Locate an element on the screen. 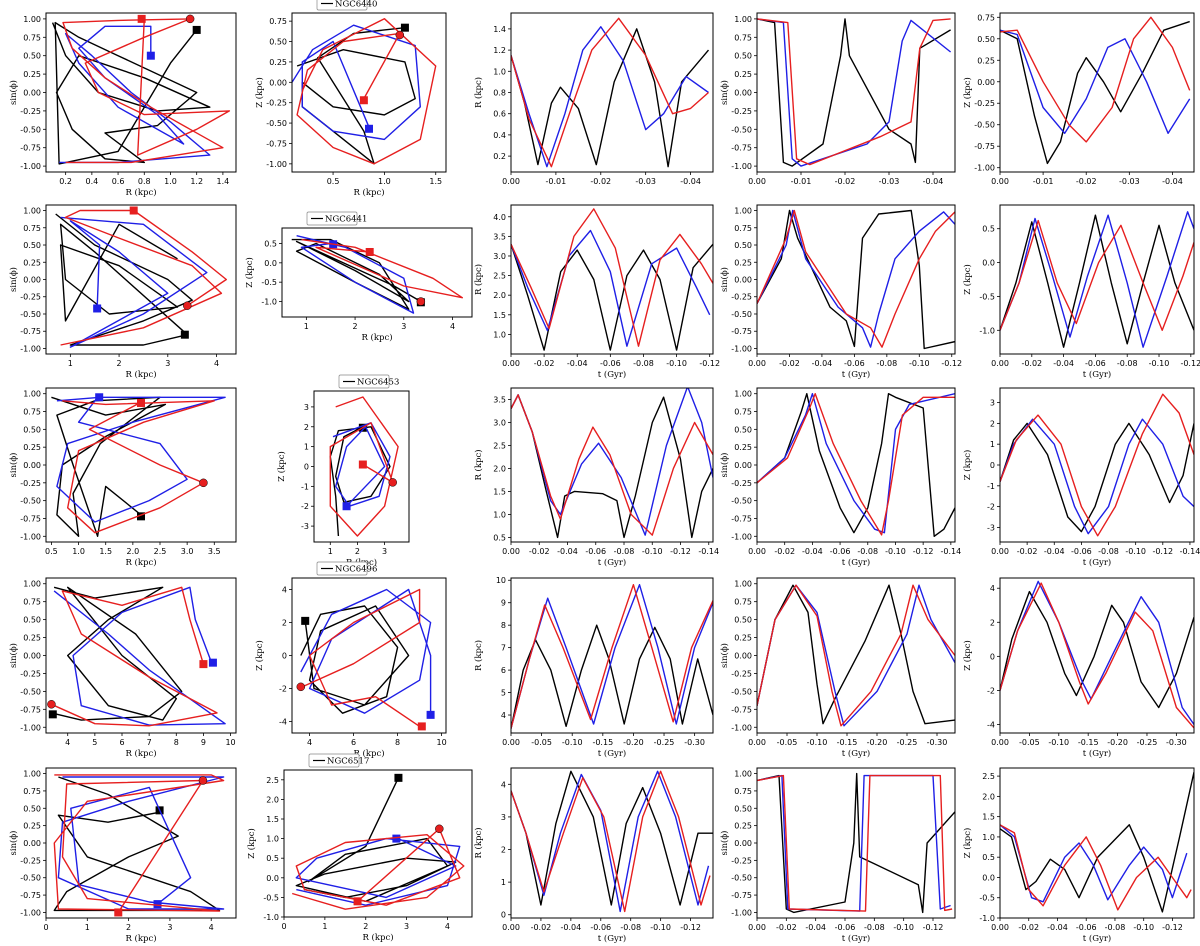 The width and height of the screenshot is (1200, 946). x-tick-label: -0.15 is located at coordinates (847, 742).